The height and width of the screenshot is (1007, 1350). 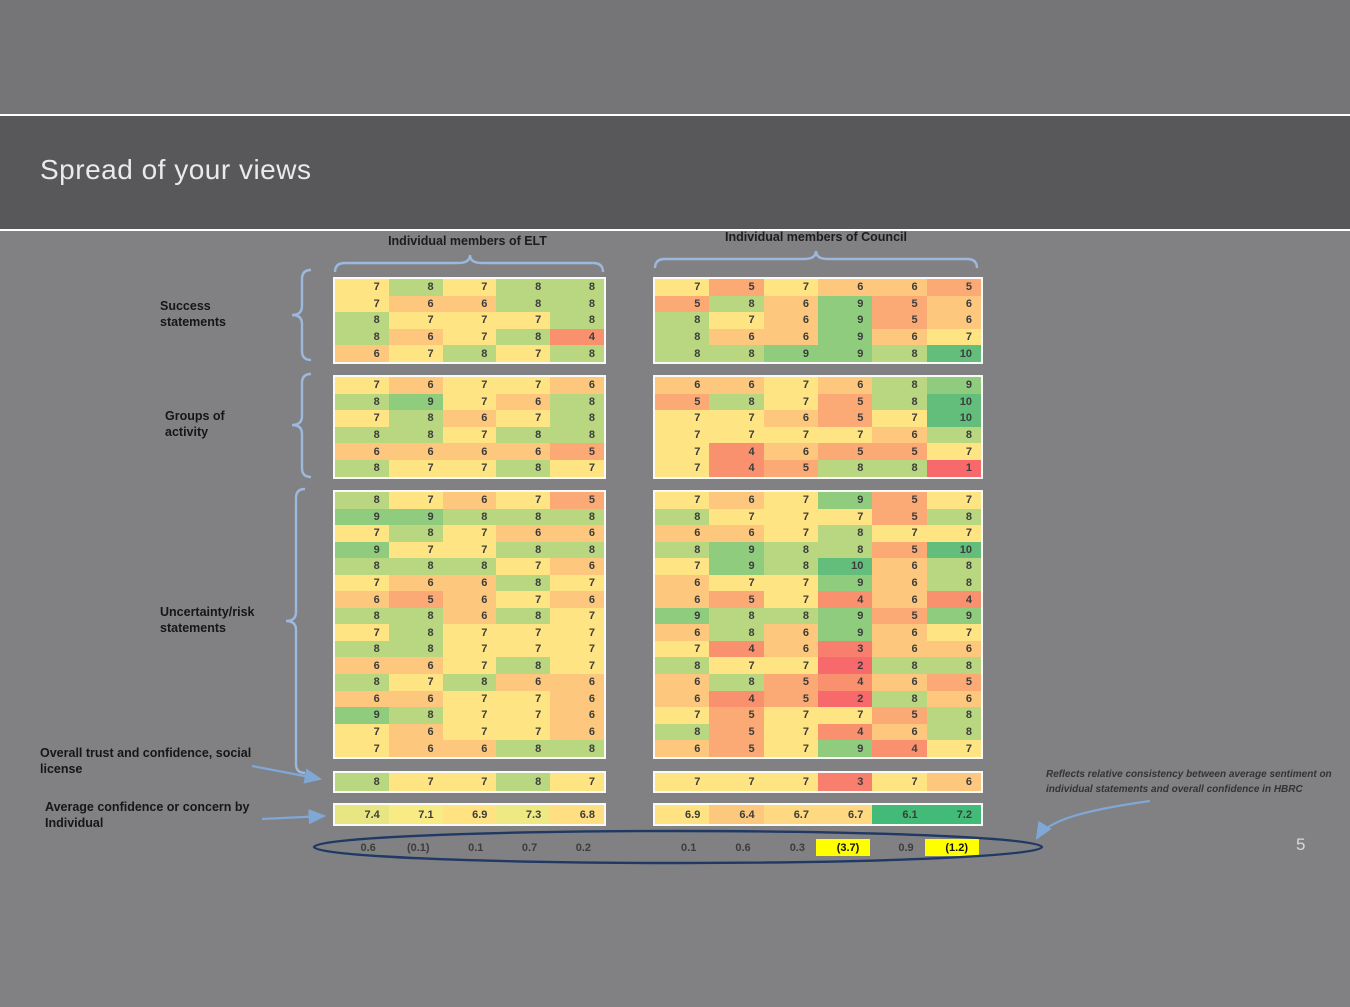 I want to click on heatmap-cell: 7.4, so click(x=362, y=814).